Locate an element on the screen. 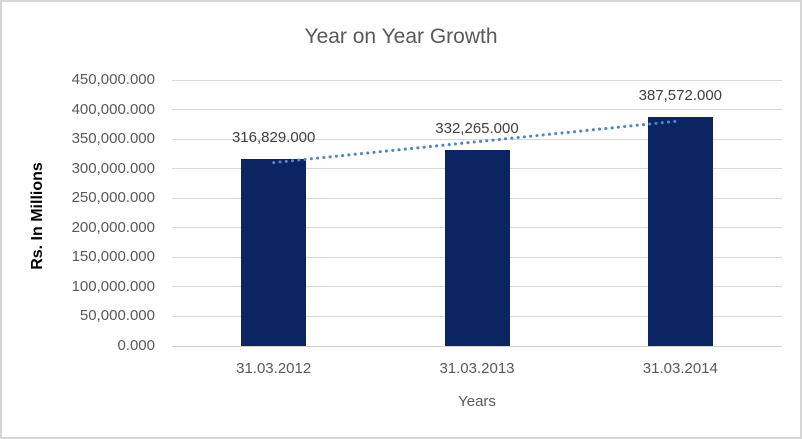 The image size is (802, 439). x-axis-line is located at coordinates (477, 346).